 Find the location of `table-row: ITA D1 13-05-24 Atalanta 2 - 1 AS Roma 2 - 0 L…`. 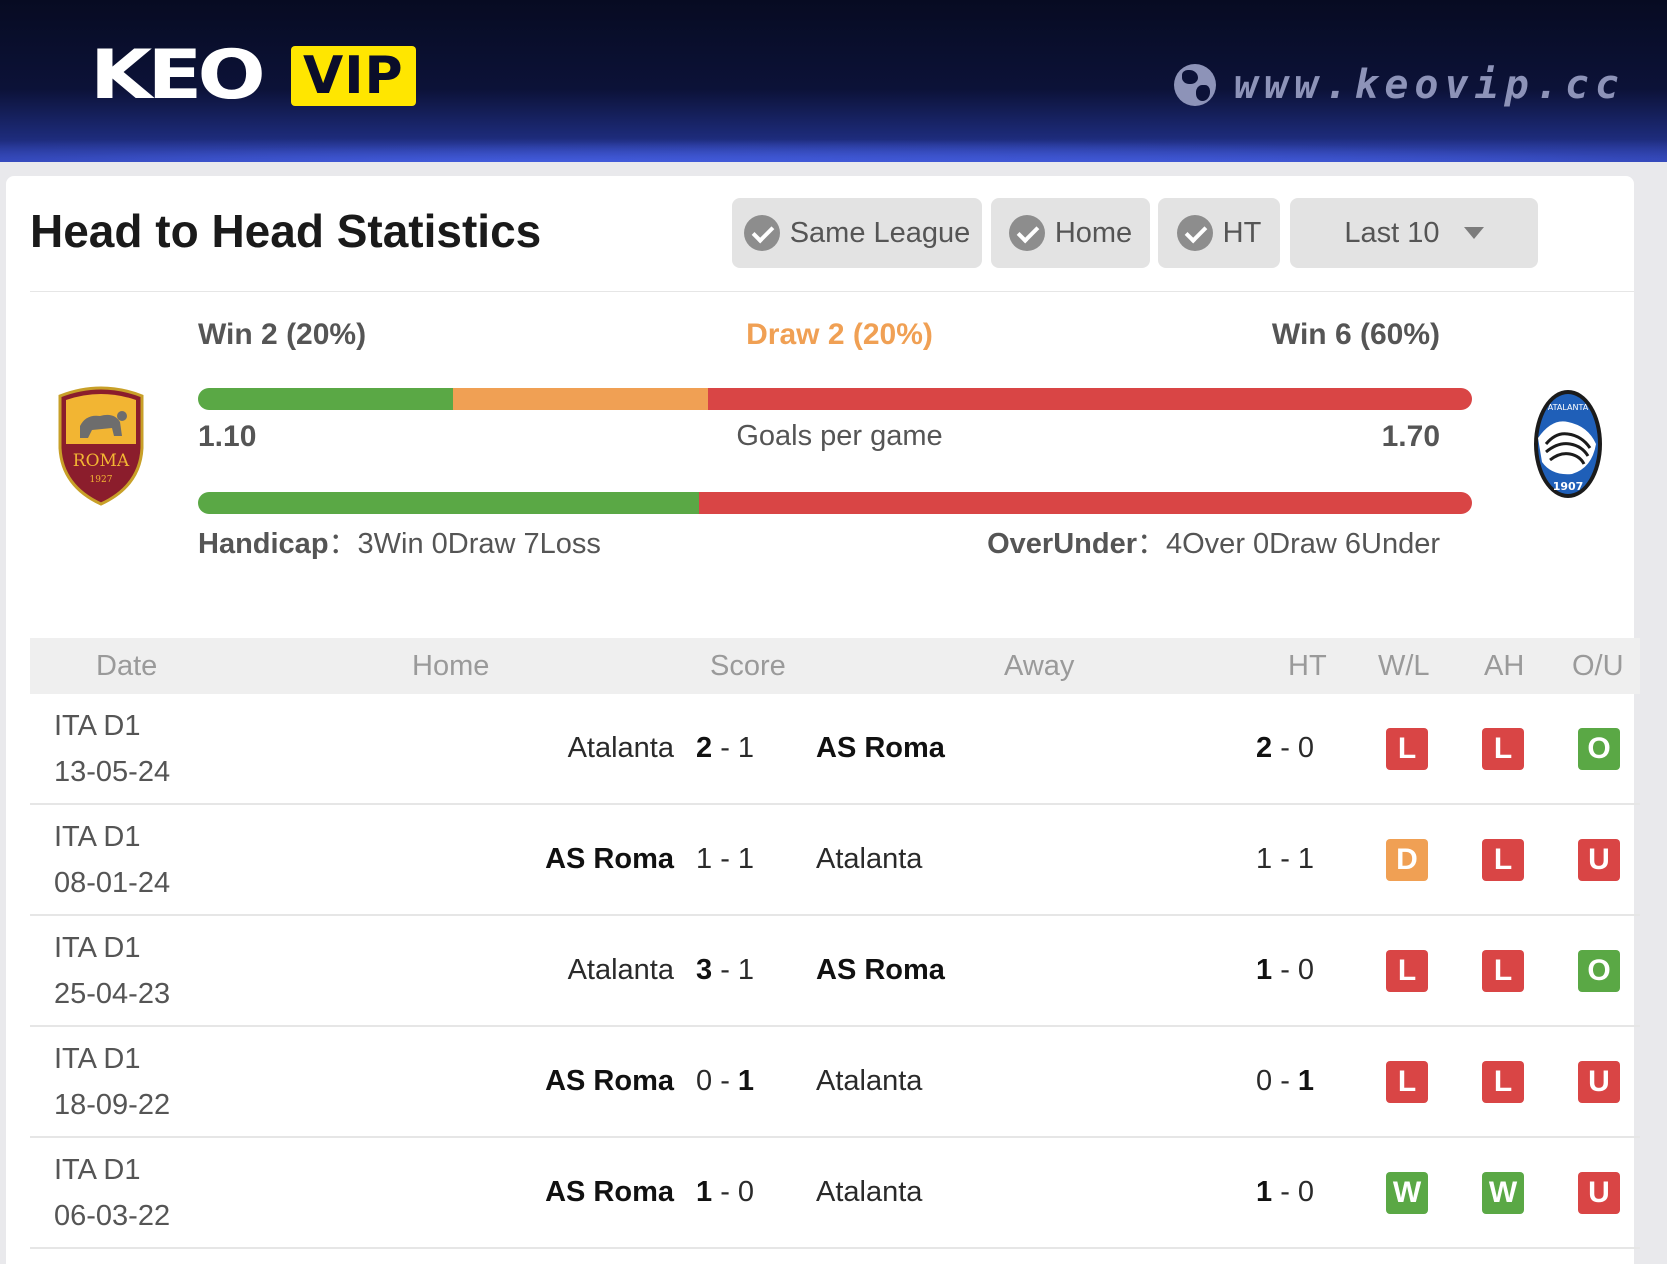

table-row: ITA D1 13-05-24 Atalanta 2 - 1 AS Roma 2 - 0 L… is located at coordinates (835, 749).